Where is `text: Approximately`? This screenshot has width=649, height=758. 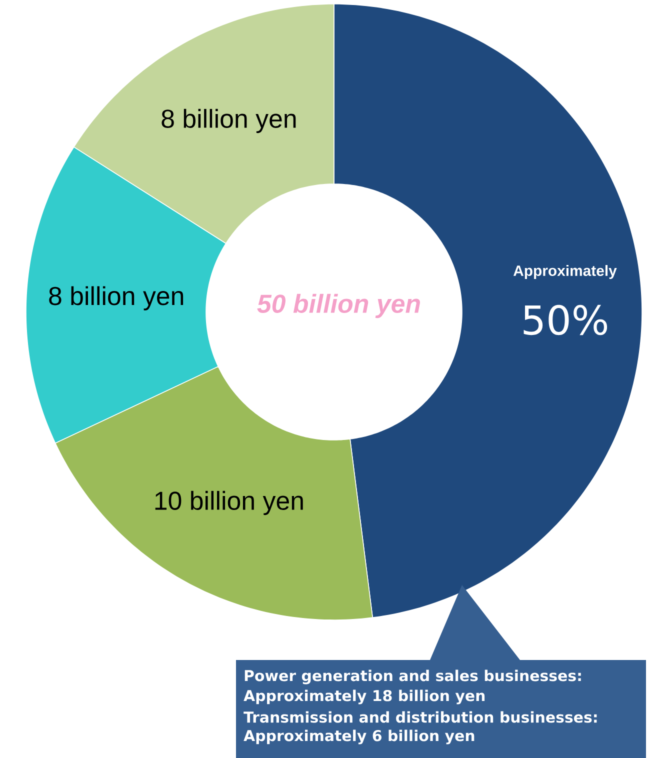 text: Approximately is located at coordinates (565, 272).